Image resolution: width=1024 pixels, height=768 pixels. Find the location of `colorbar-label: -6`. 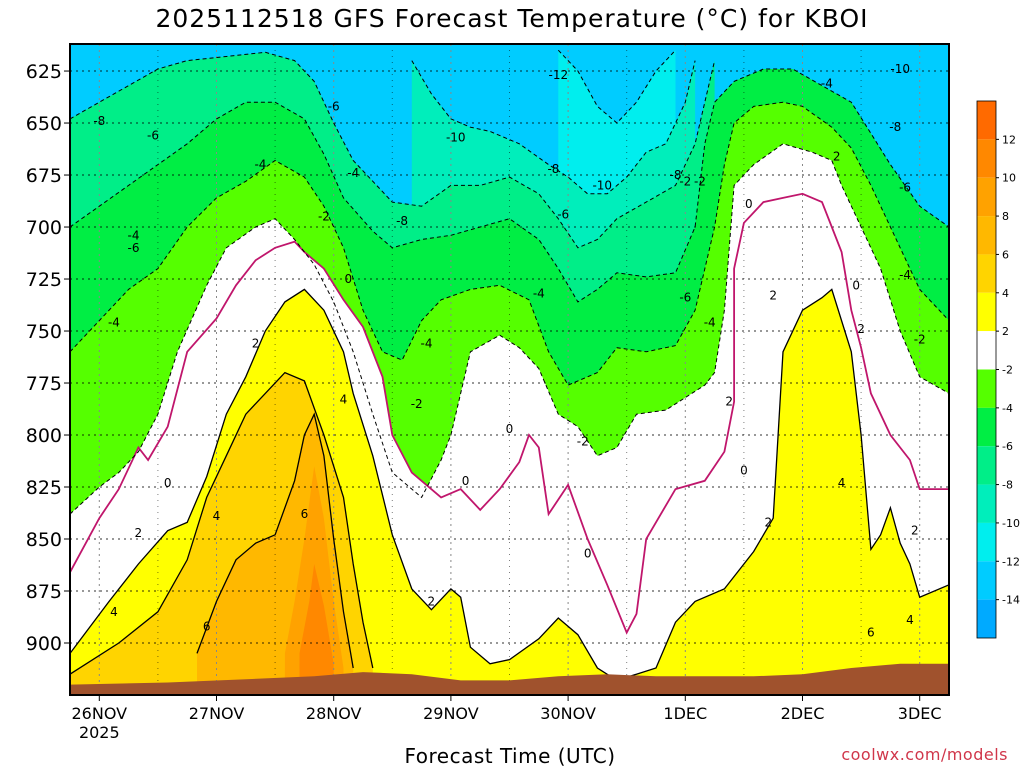

colorbar-label: -6 is located at coordinates (1007, 446).